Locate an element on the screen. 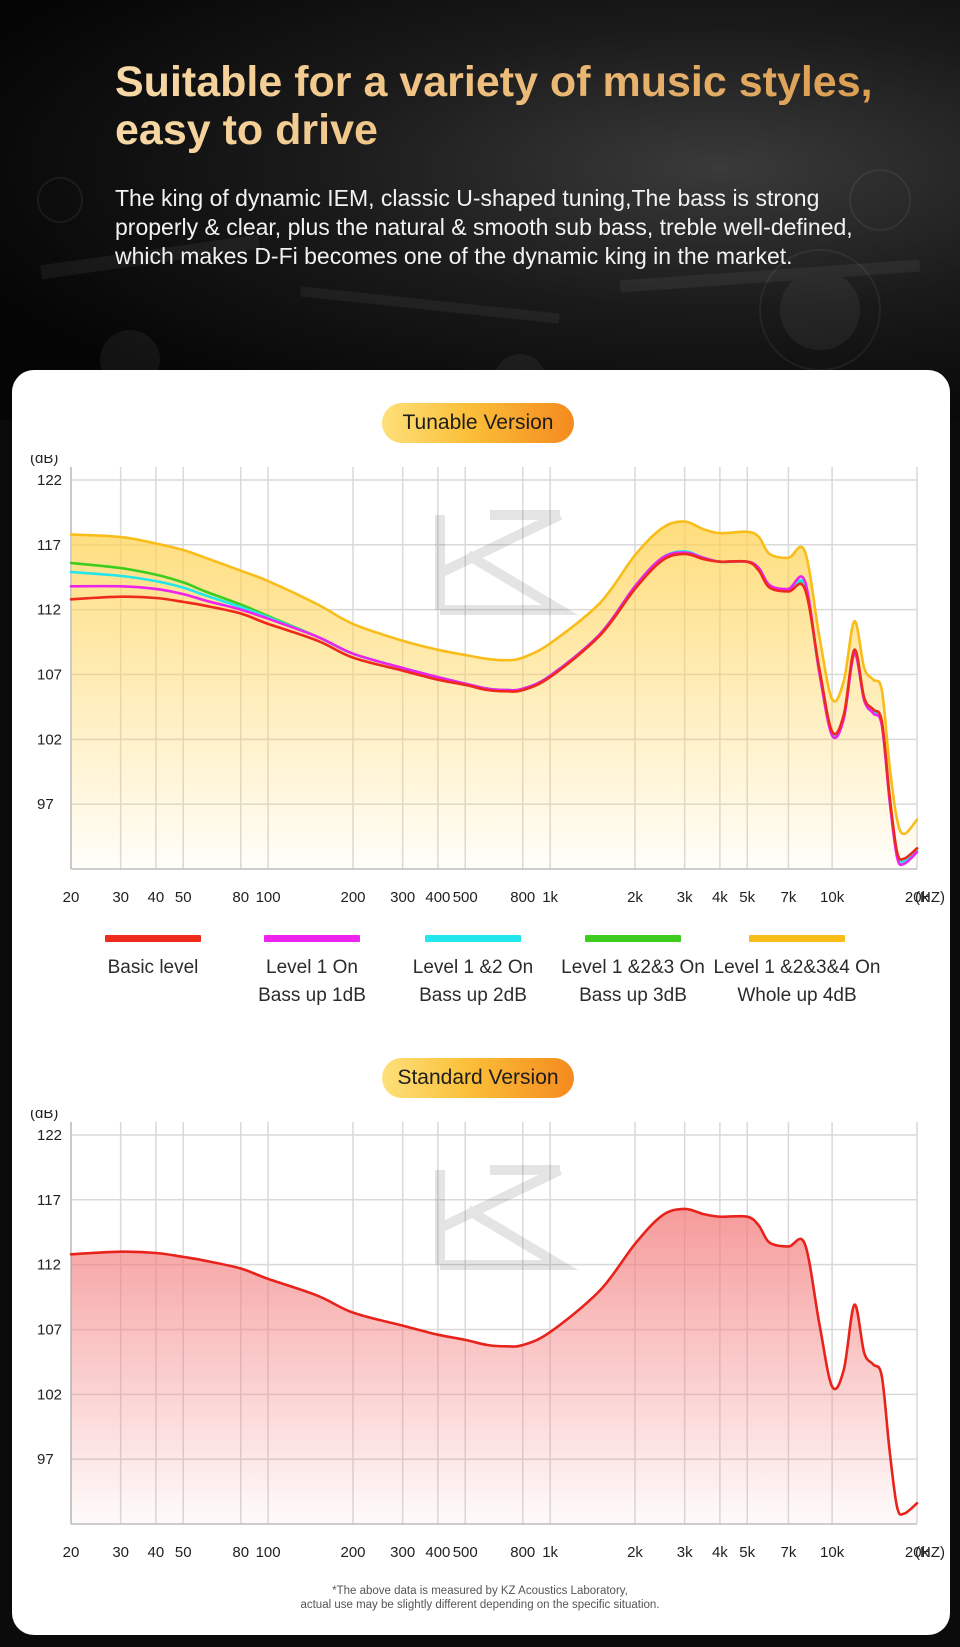 Image resolution: width=960 pixels, height=1647 pixels. tunable-version-pill: Tunable Version is located at coordinates (478, 423).